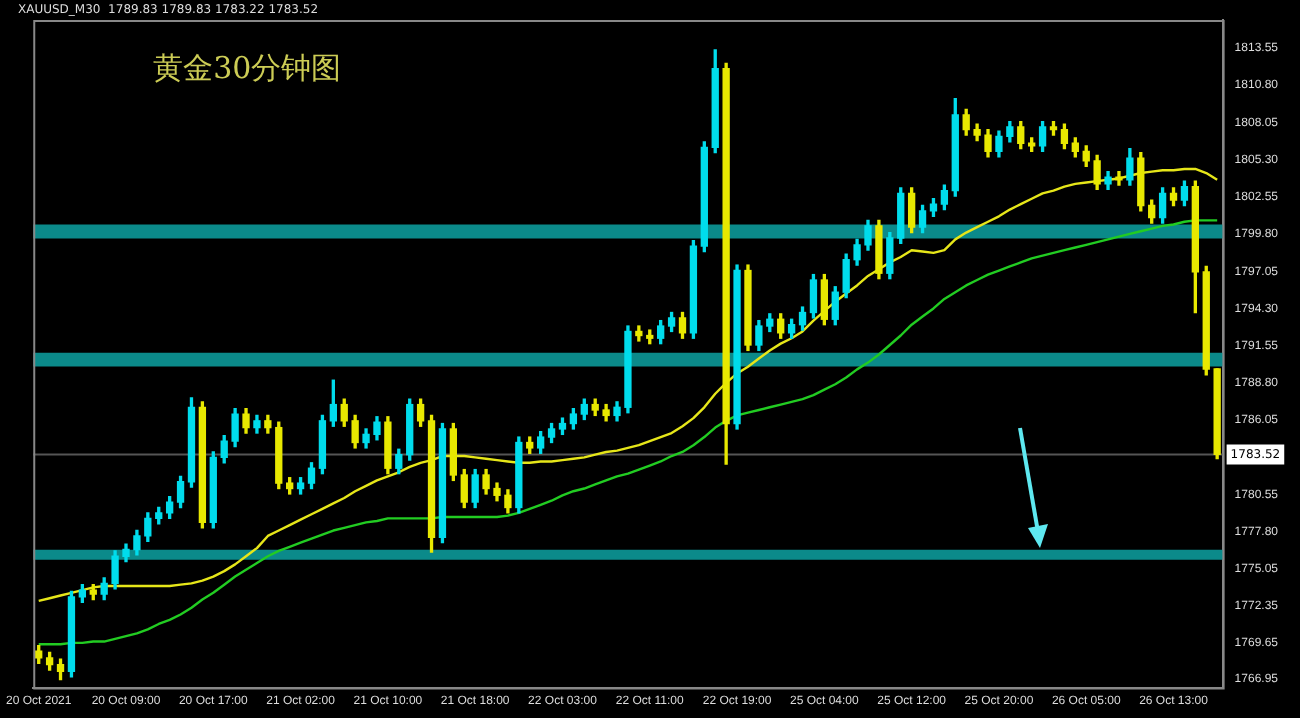  Describe the element at coordinates (1119, 178) in the screenshot. I see `candlestick` at that location.